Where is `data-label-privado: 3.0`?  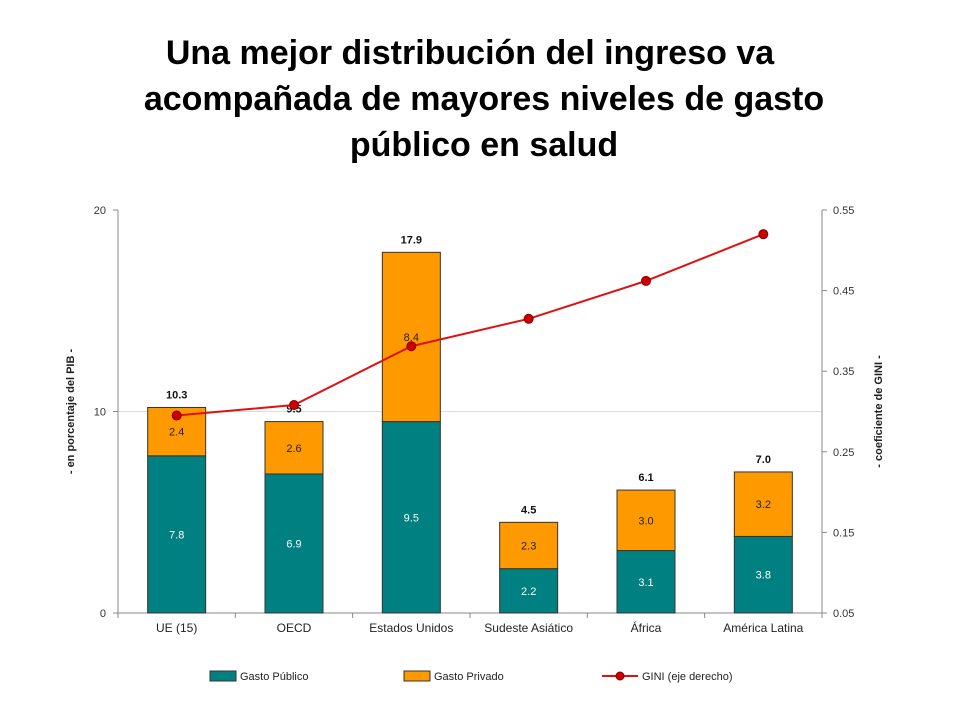
data-label-privado: 3.0 is located at coordinates (645, 521).